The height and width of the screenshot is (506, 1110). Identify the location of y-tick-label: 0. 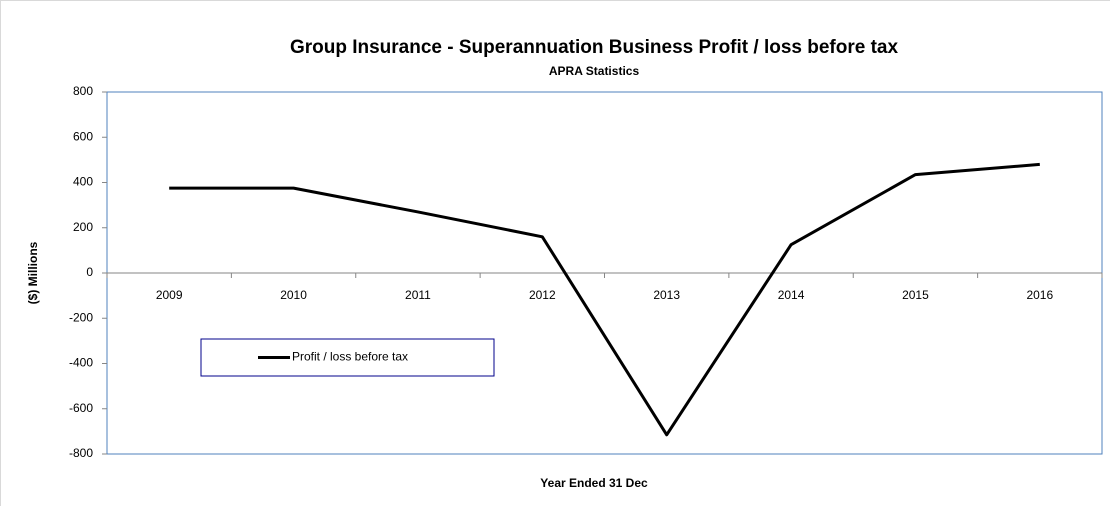
(89, 272).